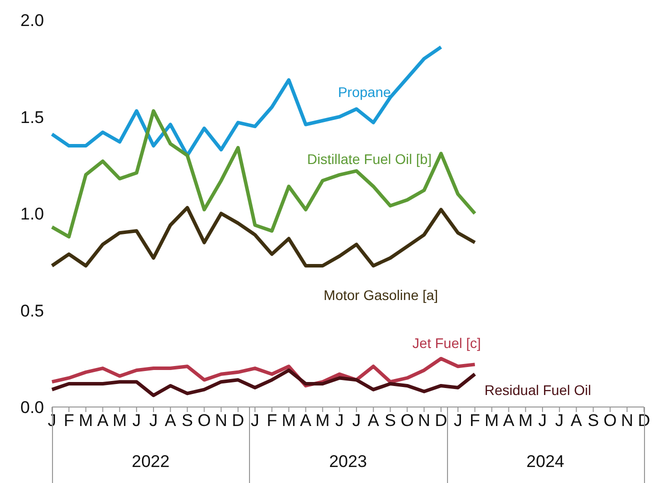  What do you see at coordinates (446, 343) in the screenshot?
I see `series-label: Jet Fuel [c]` at bounding box center [446, 343].